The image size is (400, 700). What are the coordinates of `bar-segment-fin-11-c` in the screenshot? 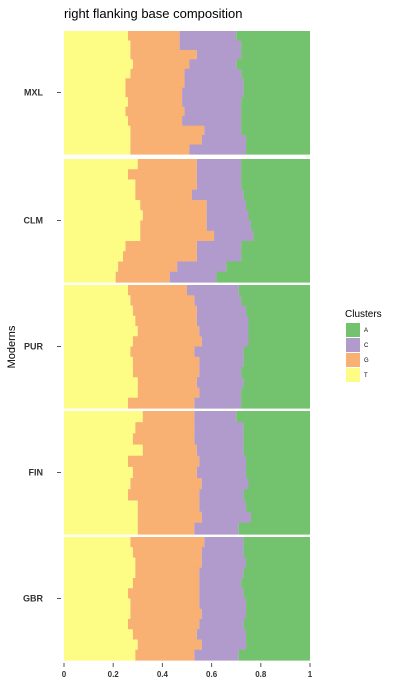 It's located at (216, 528).